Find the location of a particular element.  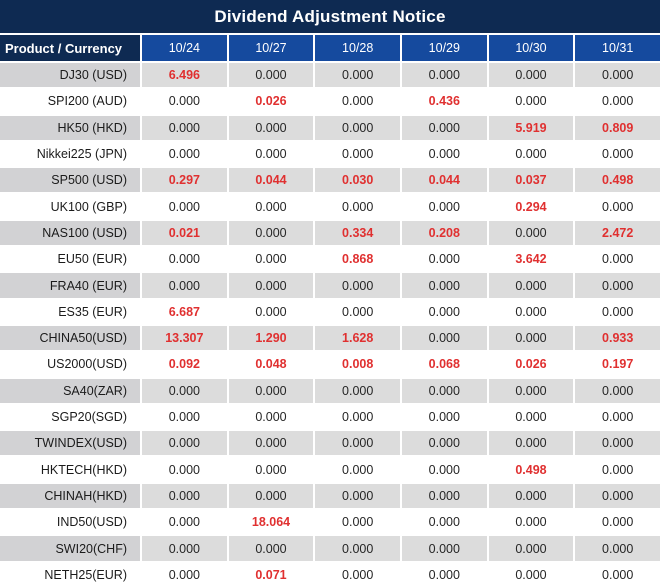

product-label: CHINA50(USD) is located at coordinates (70, 338).